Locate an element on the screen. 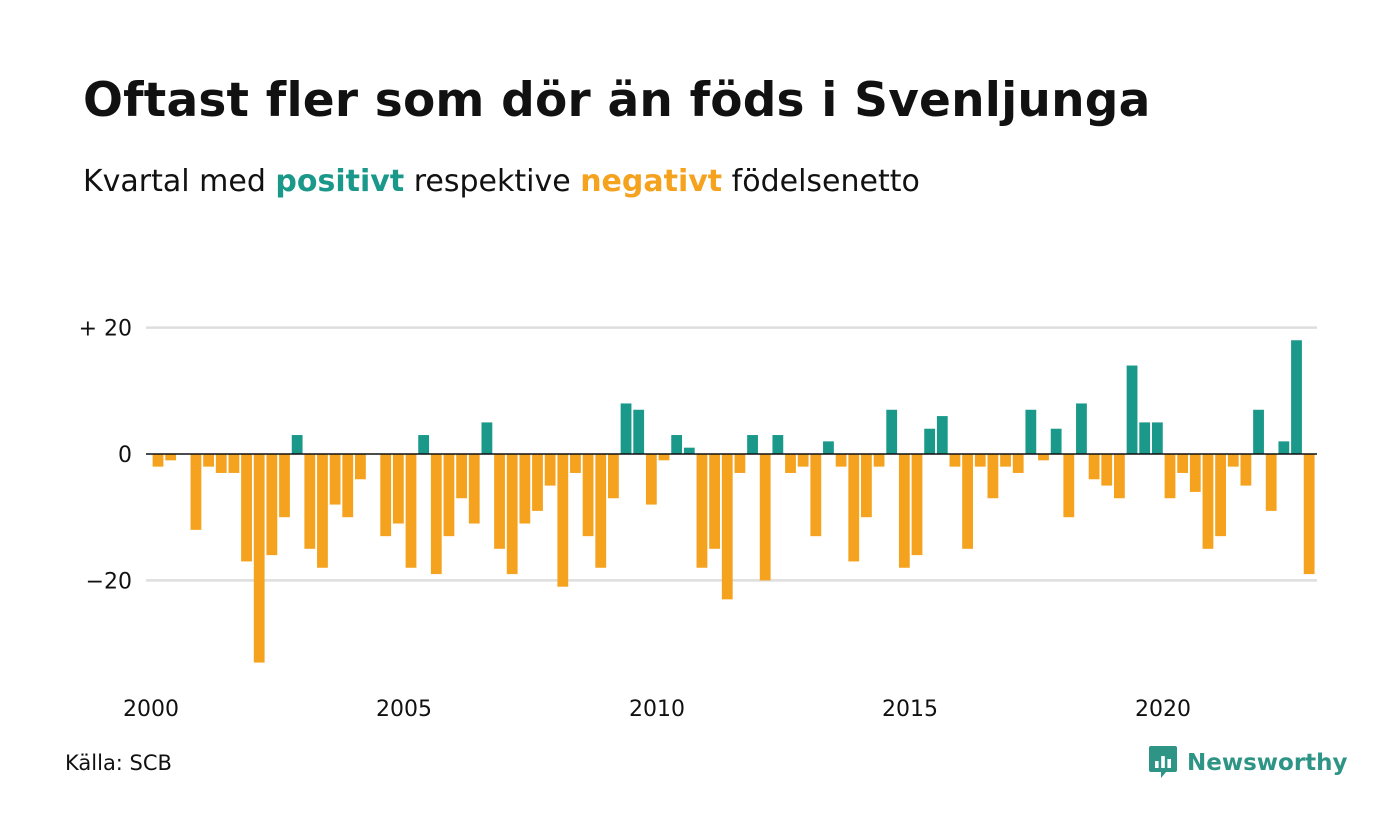 This screenshot has height=840, width=1400. x-tick-label: 2015 is located at coordinates (910, 709).